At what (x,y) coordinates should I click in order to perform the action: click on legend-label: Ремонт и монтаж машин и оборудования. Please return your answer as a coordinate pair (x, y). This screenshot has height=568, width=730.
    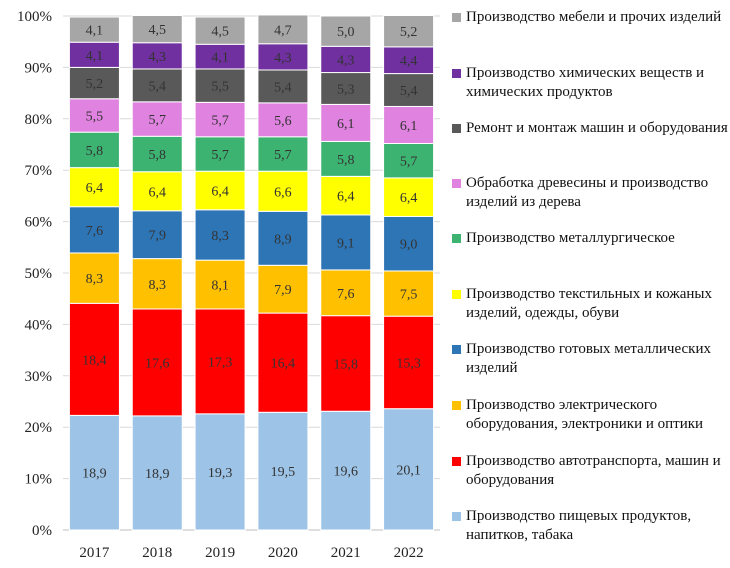
    Looking at the image, I should click on (597, 128).